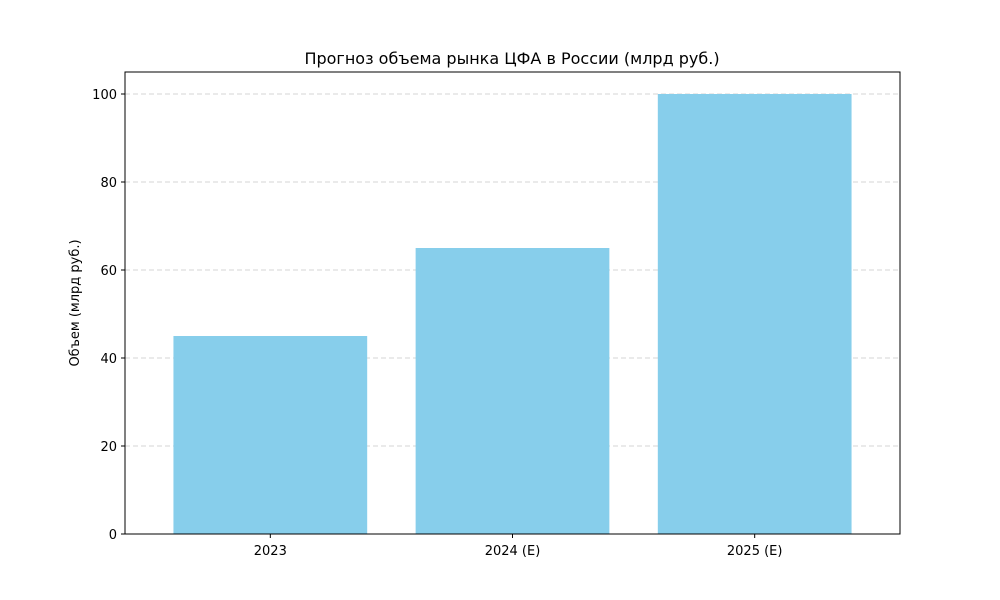 The image size is (1000, 600). What do you see at coordinates (755, 551) in the screenshot?
I see `x-tick-label: 2025 (E)` at bounding box center [755, 551].